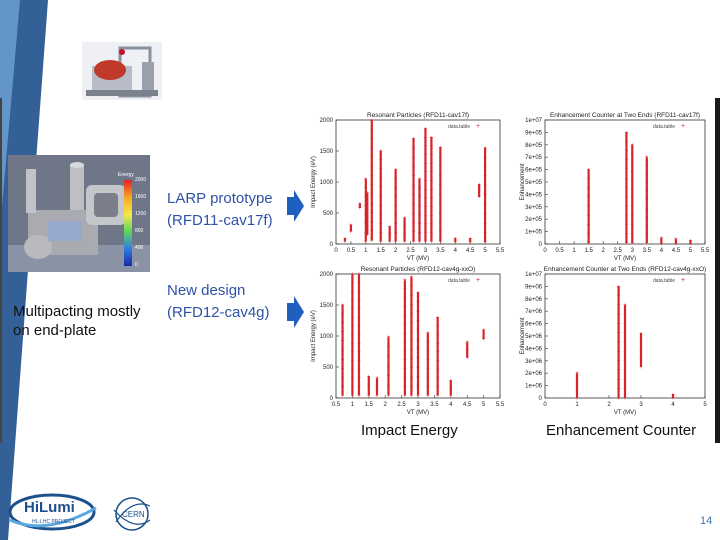  What do you see at coordinates (141, 197) in the screenshot?
I see `colorbar-tick: 1600` at bounding box center [141, 197].